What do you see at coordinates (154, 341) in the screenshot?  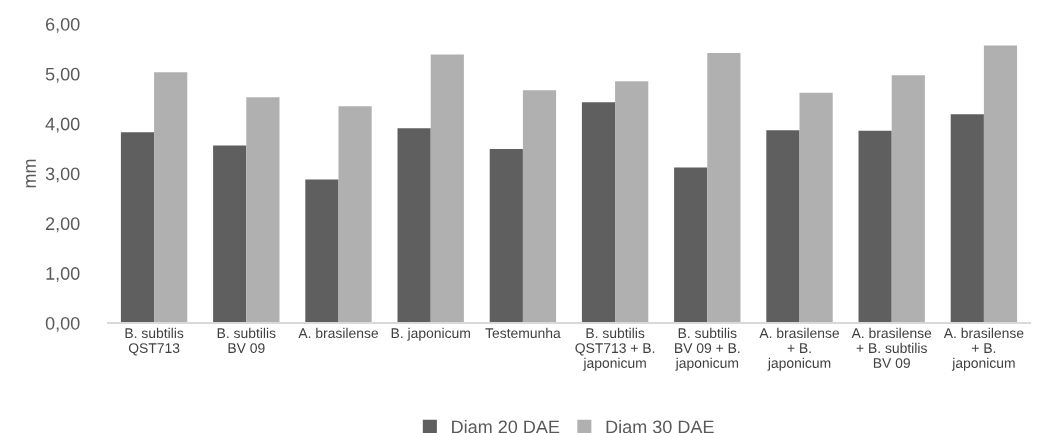 I see `x-tick-label: B. subtilis QST713` at bounding box center [154, 341].